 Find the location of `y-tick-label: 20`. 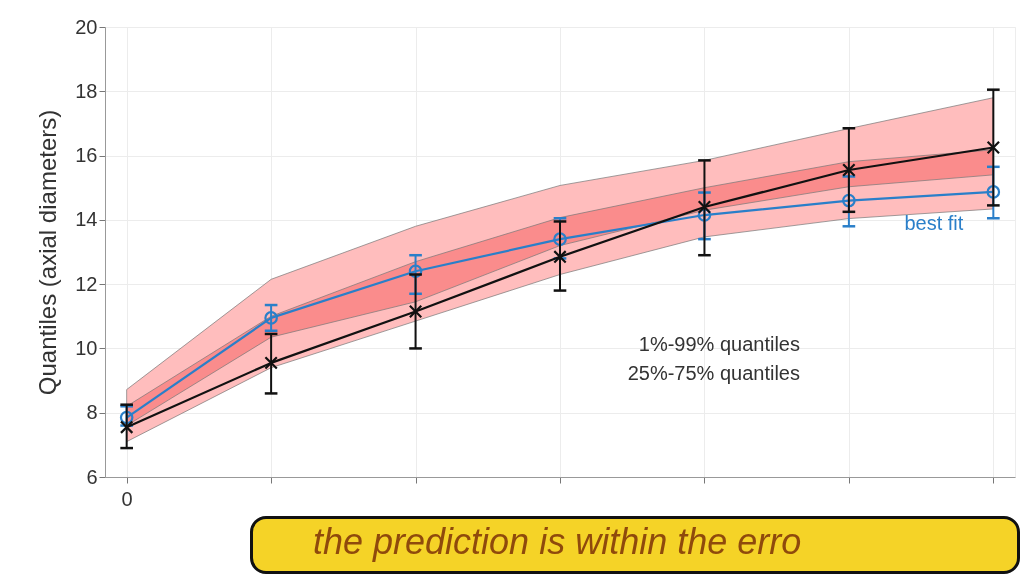

y-tick-label: 20 is located at coordinates (86, 26).